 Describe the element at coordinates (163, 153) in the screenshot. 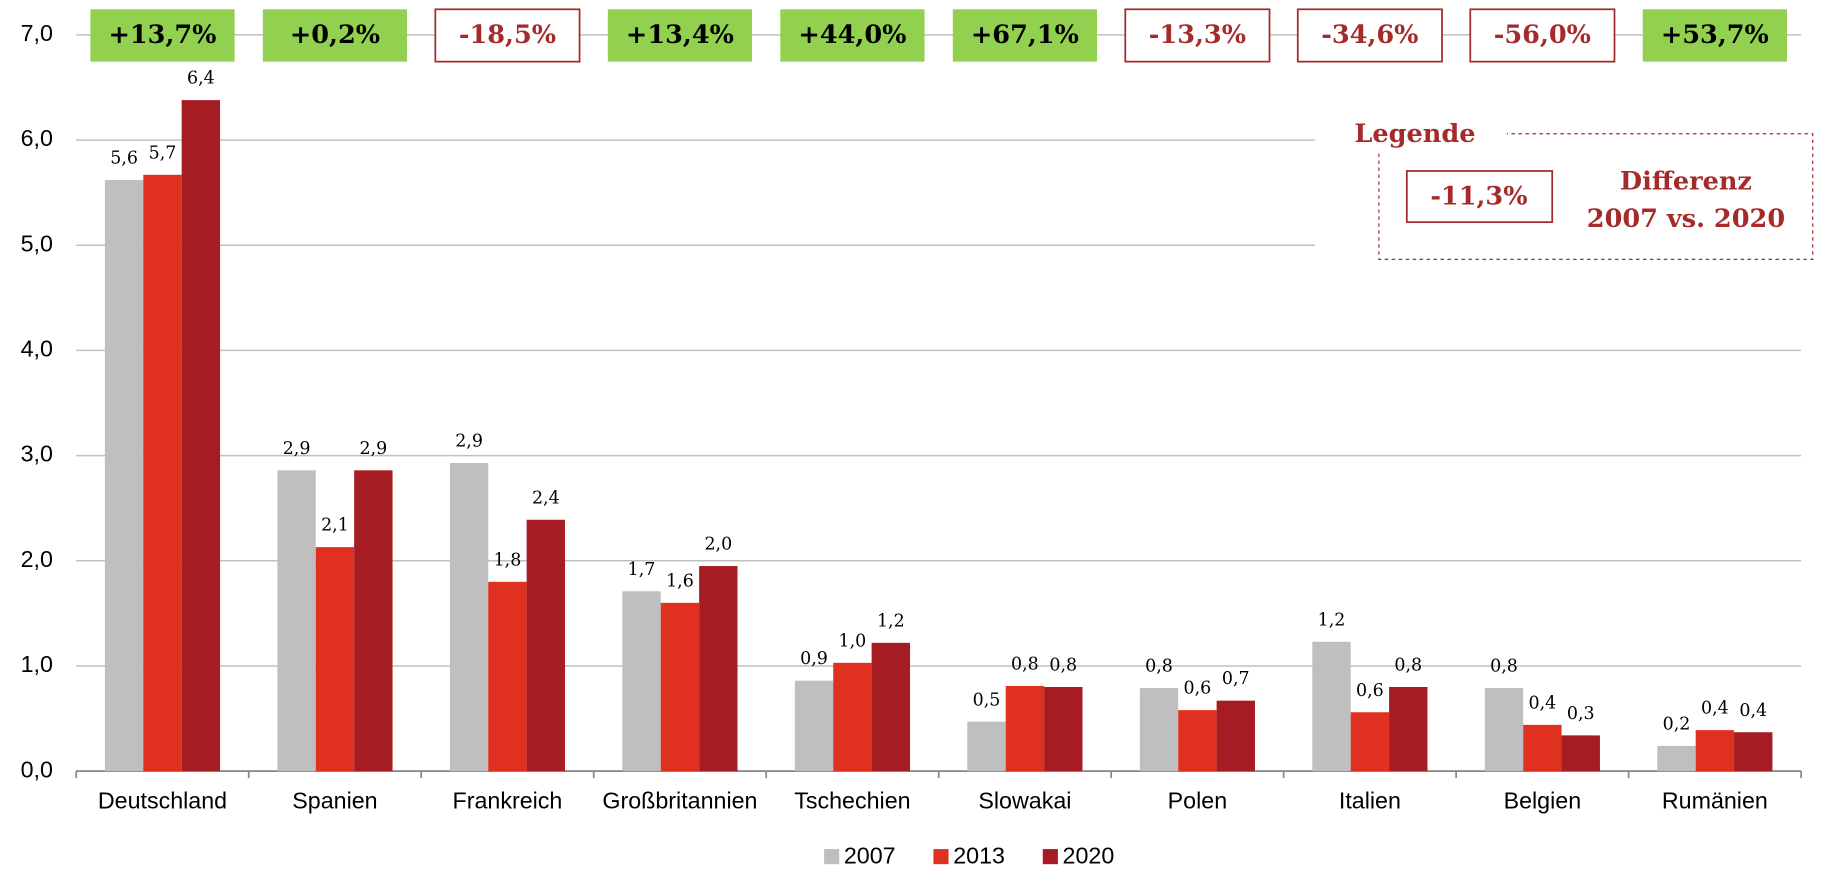

I see `value-label: 5,7` at that location.